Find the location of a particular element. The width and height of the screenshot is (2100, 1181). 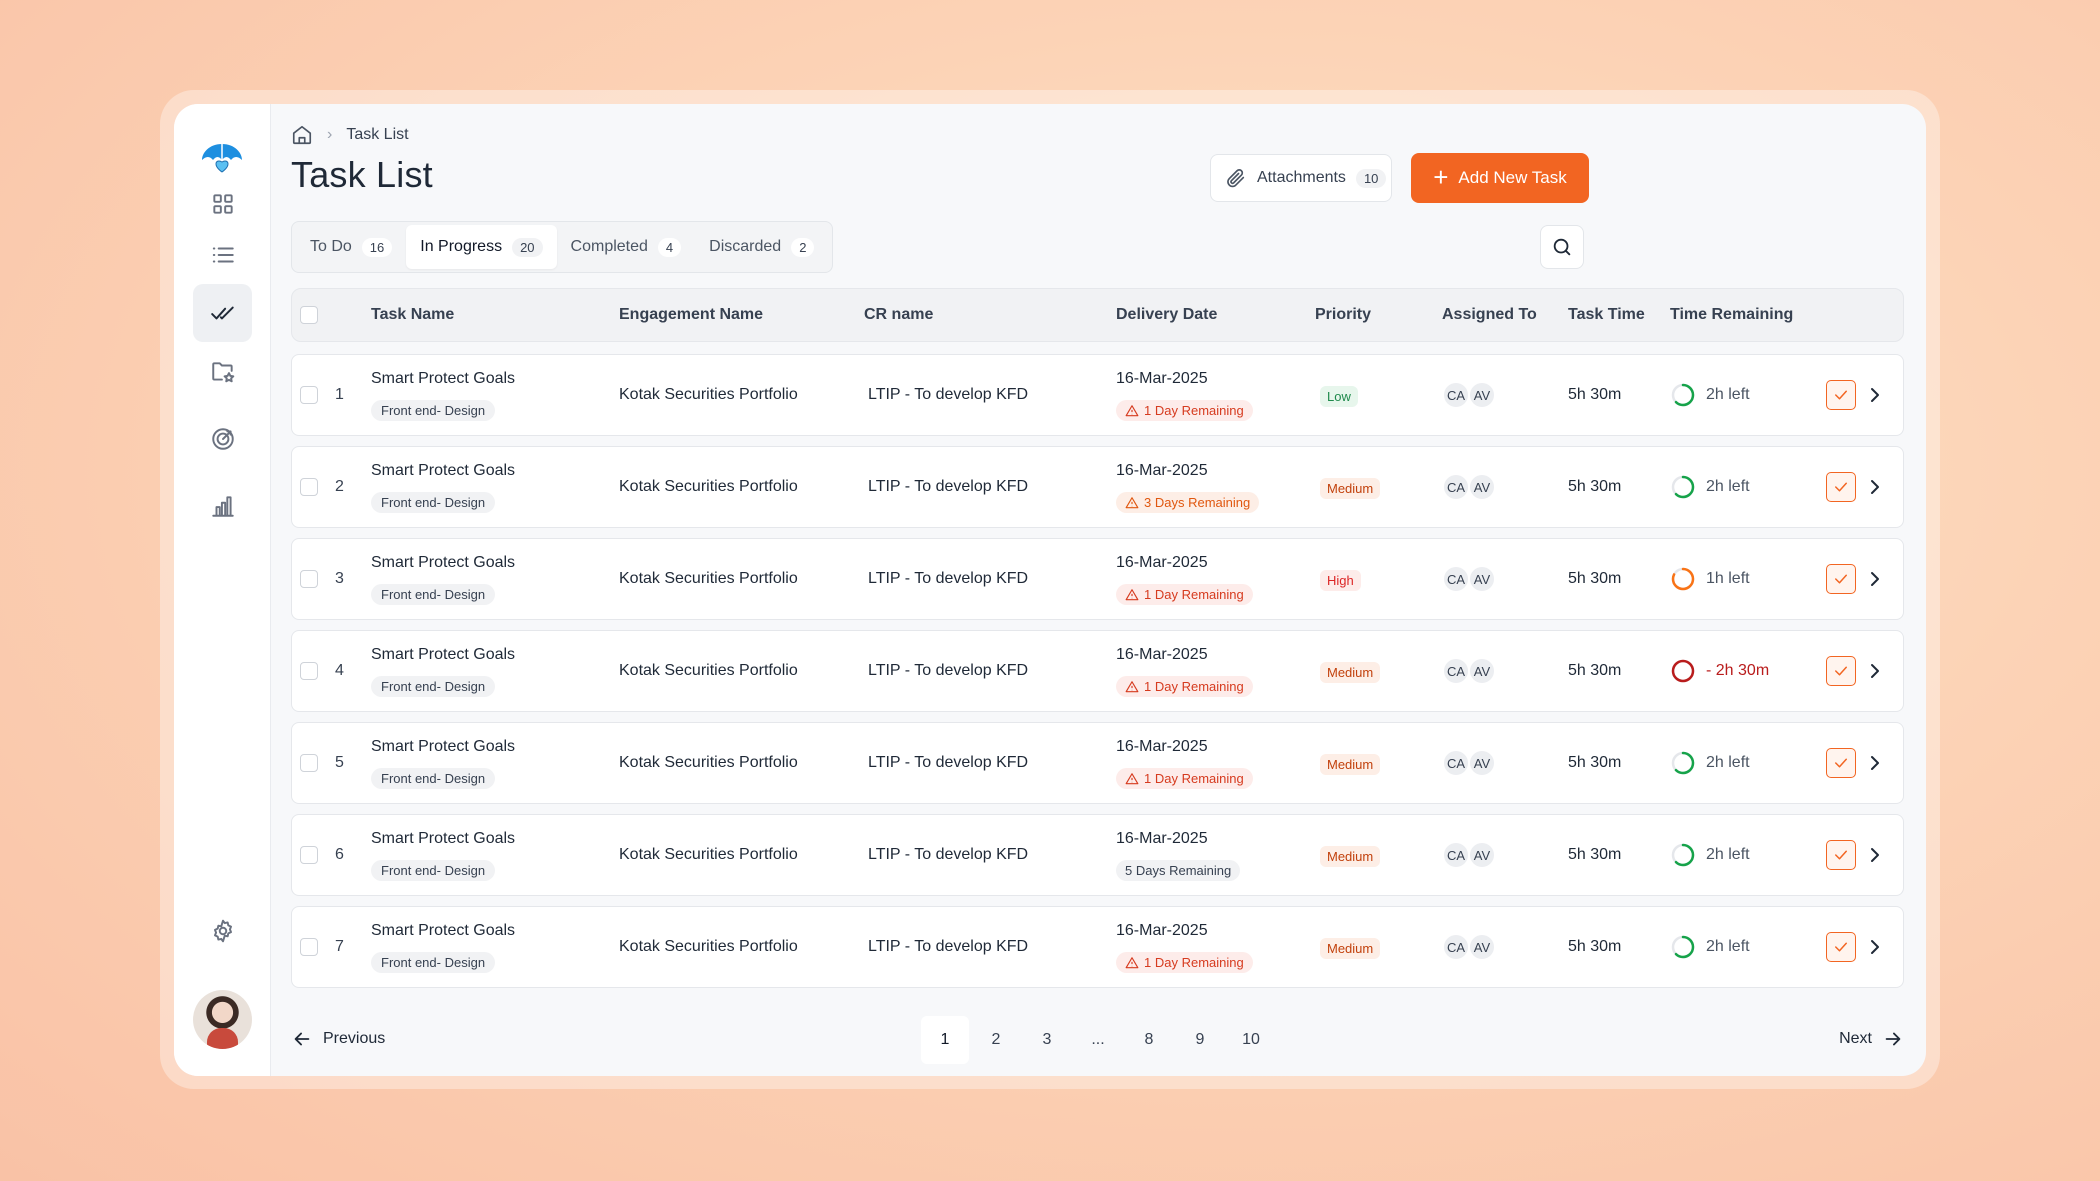

col-task-time: Task Time is located at coordinates (1606, 314).